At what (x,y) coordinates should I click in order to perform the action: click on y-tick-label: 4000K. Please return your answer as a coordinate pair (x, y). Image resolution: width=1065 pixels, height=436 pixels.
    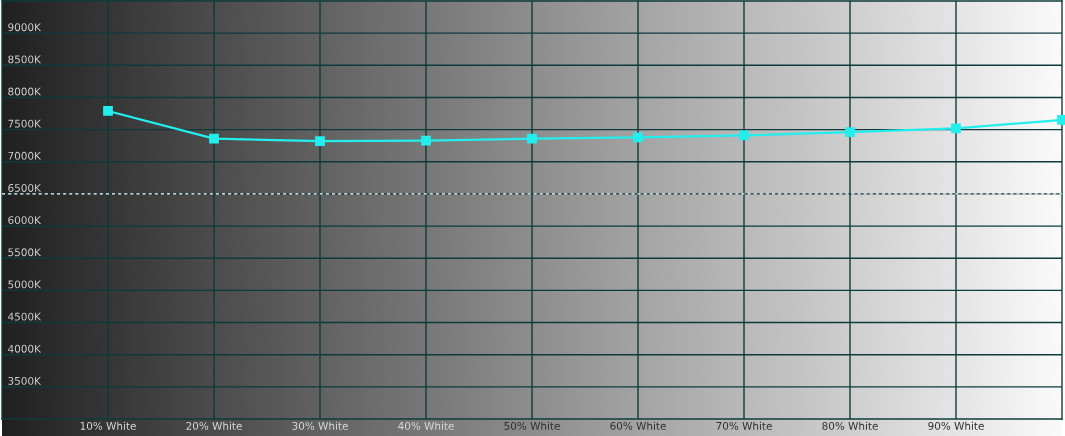
    Looking at the image, I should click on (25, 348).